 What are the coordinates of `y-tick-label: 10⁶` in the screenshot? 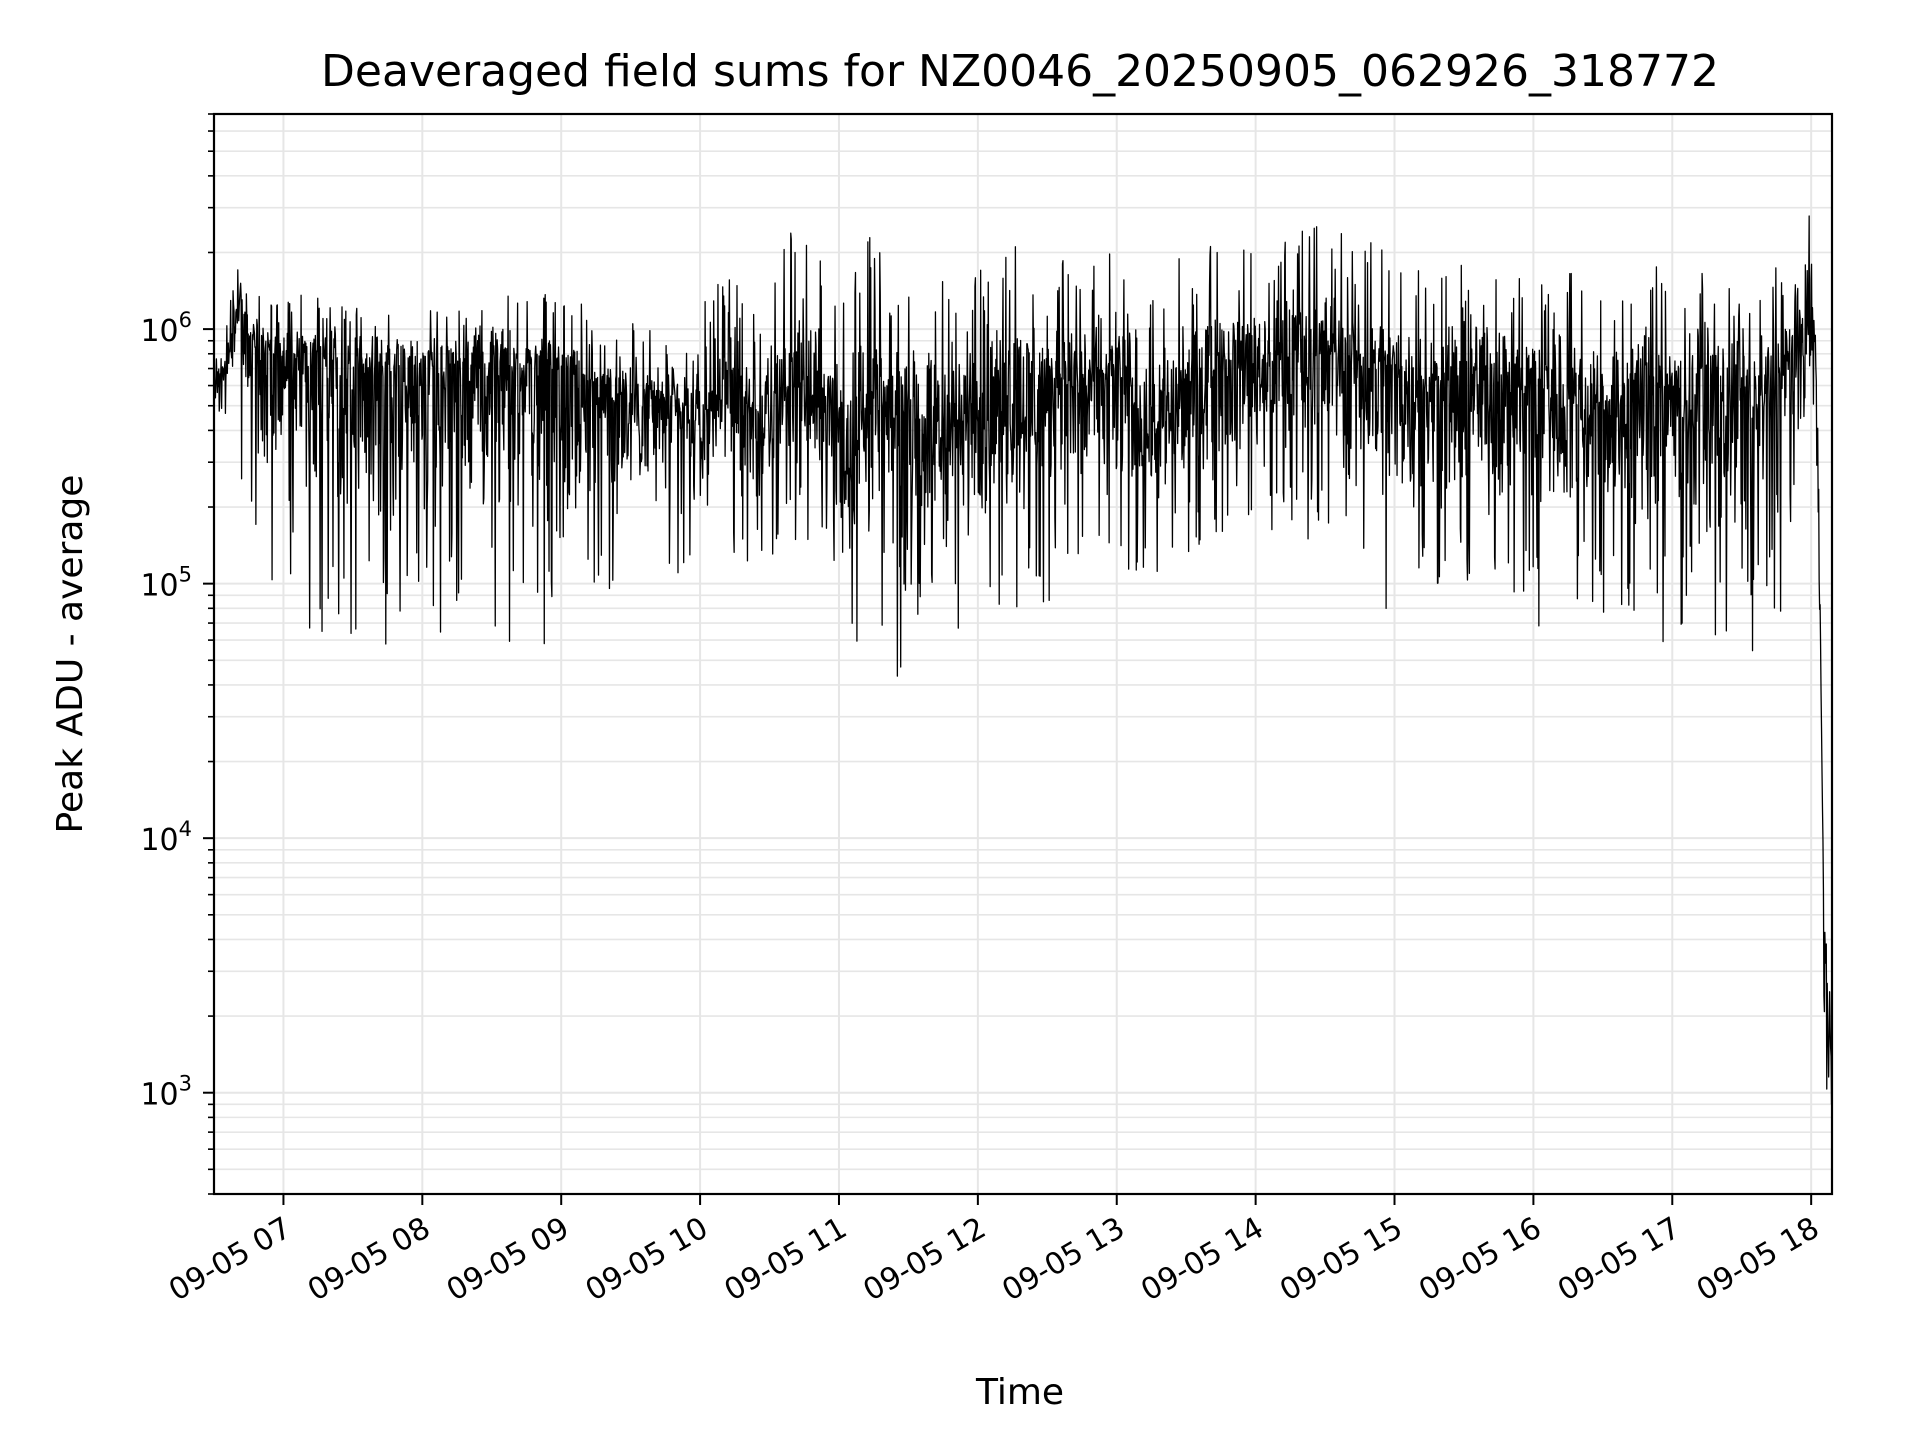 It's located at (166, 328).